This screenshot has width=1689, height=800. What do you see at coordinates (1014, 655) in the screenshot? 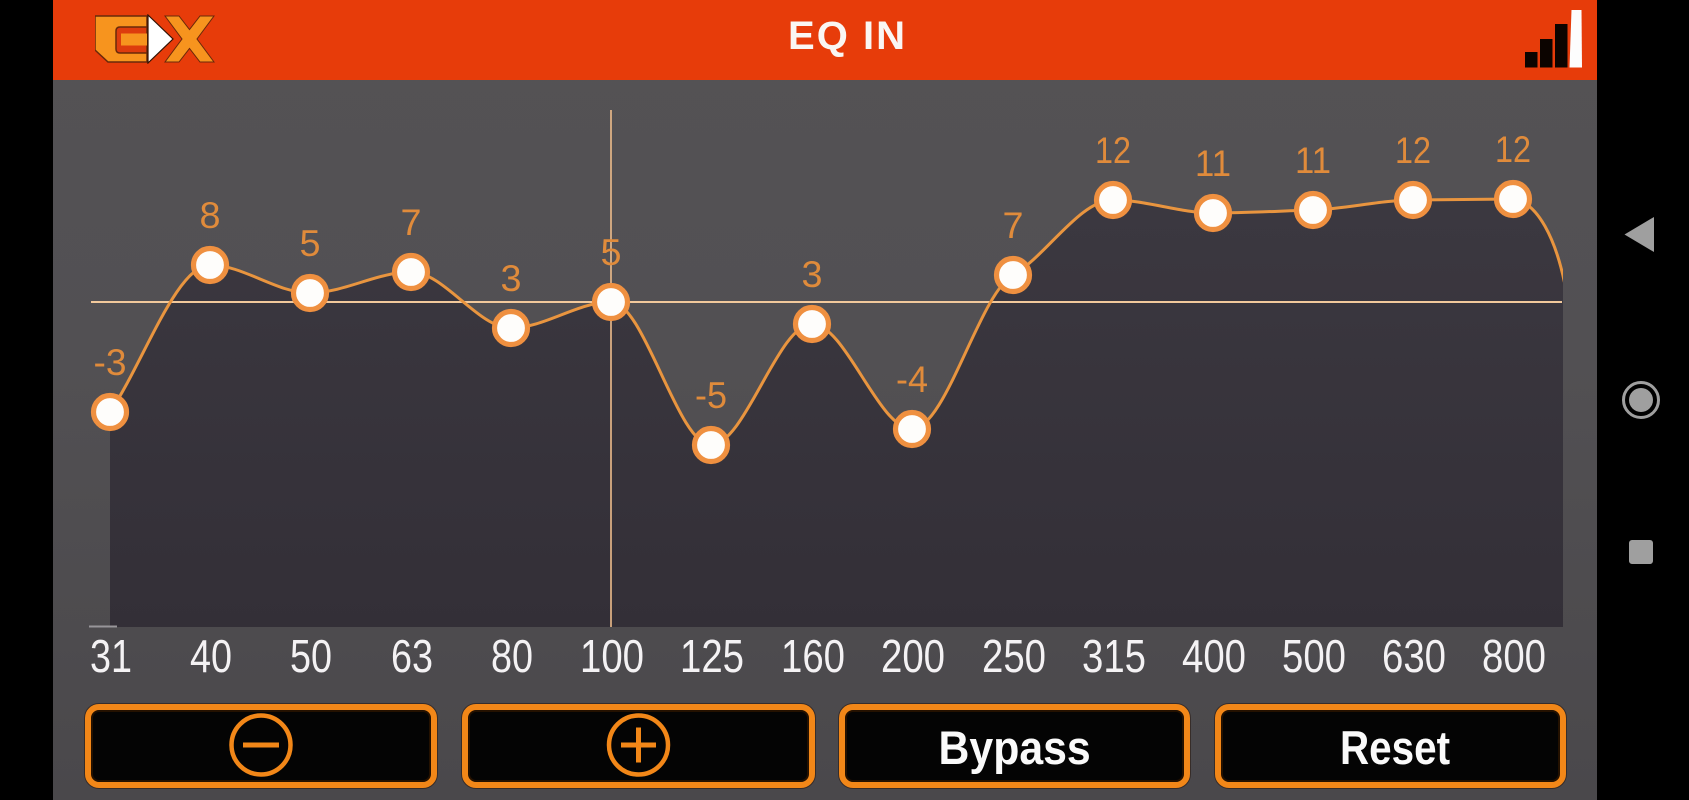
I see `svg-text: 250` at bounding box center [1014, 655].